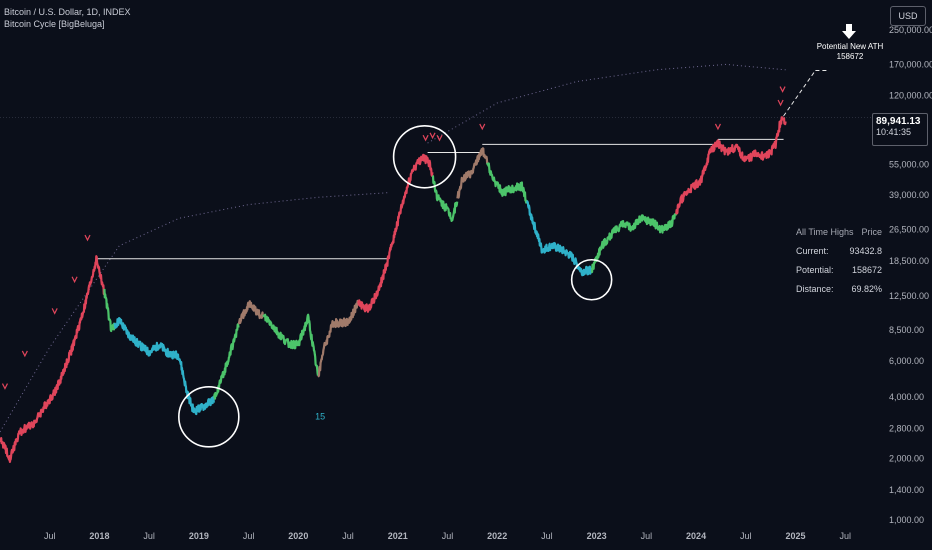 The height and width of the screenshot is (550, 932). Describe the element at coordinates (799, 93) in the screenshot. I see `ath-projection-line` at that location.